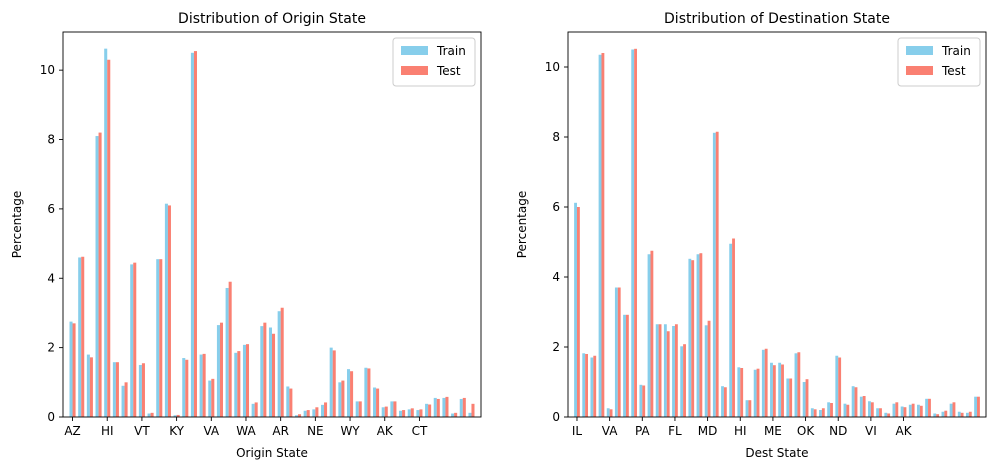 The height and width of the screenshot is (474, 996). Describe the element at coordinates (642, 431) in the screenshot. I see `x-tick-label: PA` at that location.